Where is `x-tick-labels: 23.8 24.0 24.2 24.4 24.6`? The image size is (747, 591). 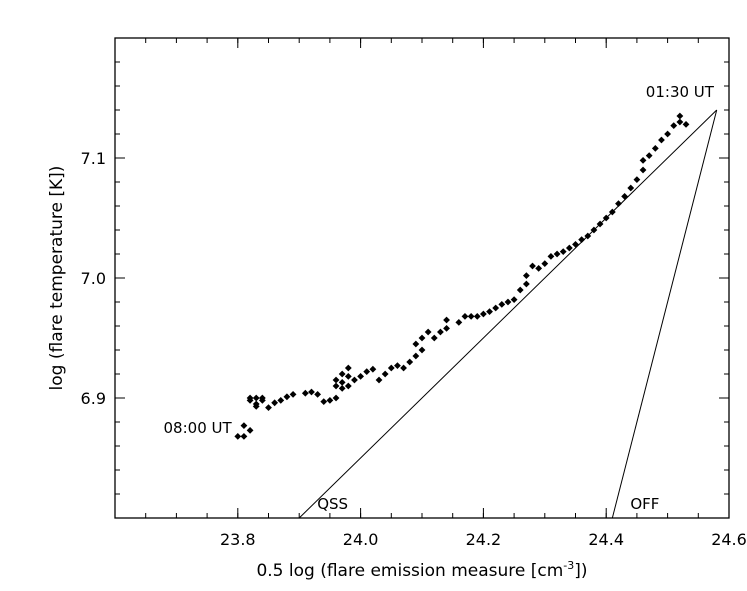
x-tick-labels: 23.8 24.0 24.2 24.4 24.6 is located at coordinates (483, 539).